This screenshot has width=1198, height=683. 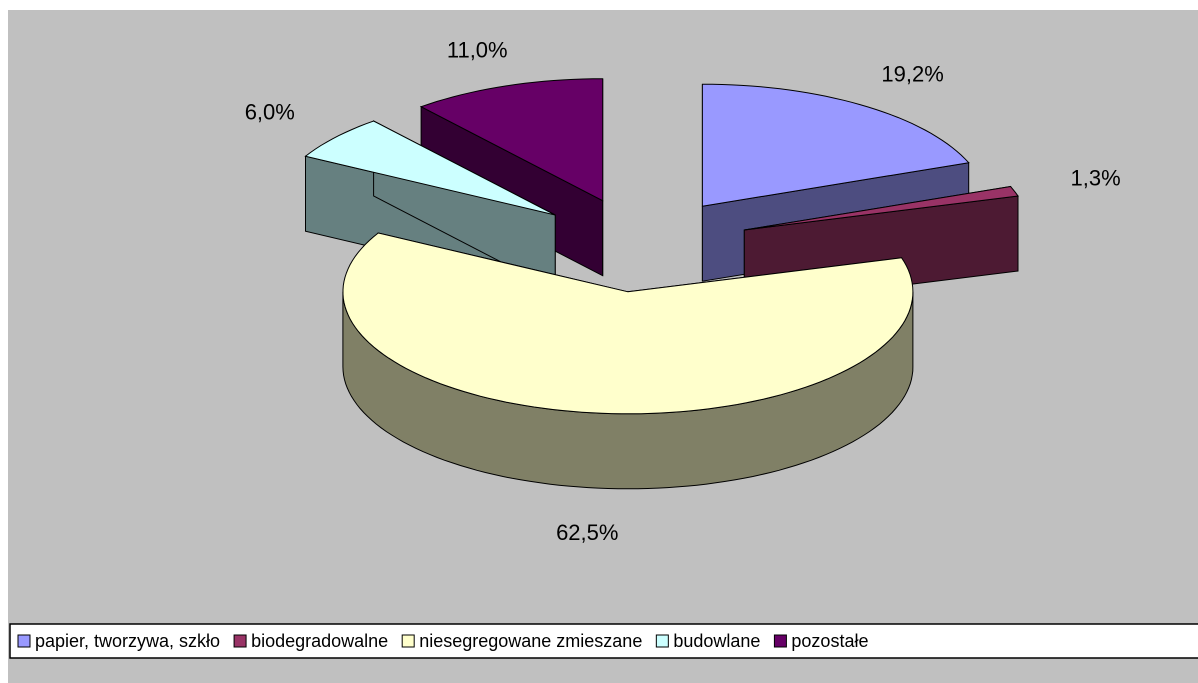 I want to click on slice, so click(x=430, y=205).